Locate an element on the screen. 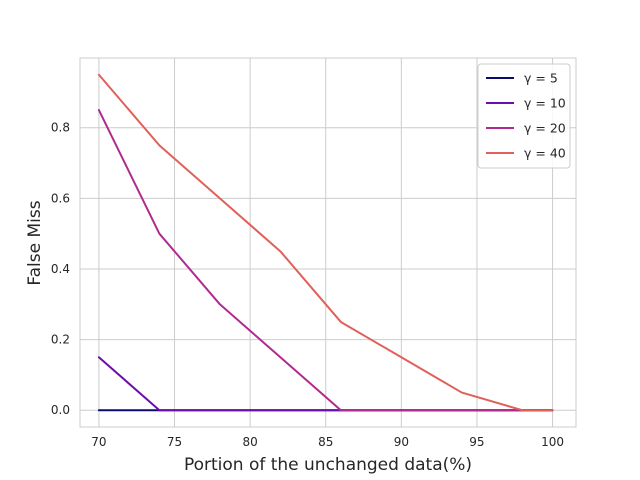 This screenshot has width=640, height=480. y-tick-label: 0.2 is located at coordinates (60, 340).